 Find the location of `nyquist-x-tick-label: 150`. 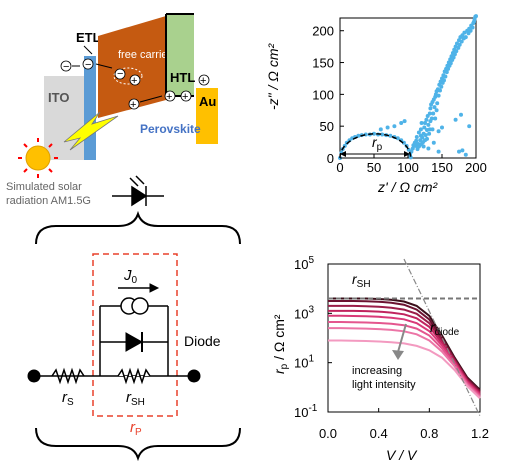

nyquist-x-tick-label: 150 is located at coordinates (442, 167).